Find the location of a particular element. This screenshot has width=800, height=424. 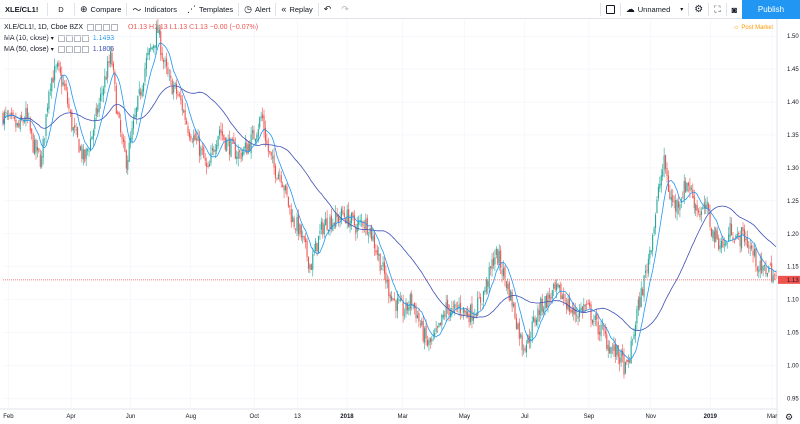

redo-button: ↷ is located at coordinates (345, 9).